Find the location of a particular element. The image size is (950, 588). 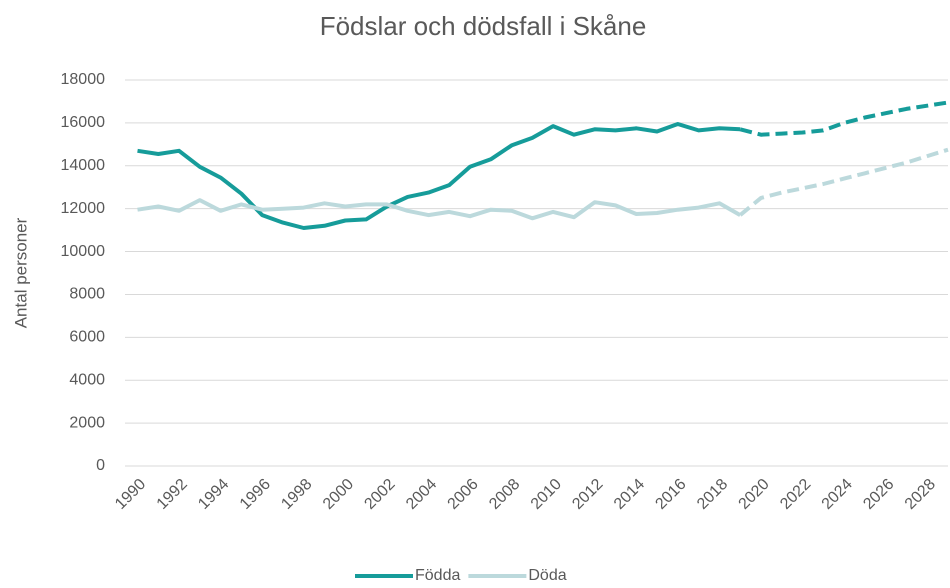

x-tick-label: 2006 is located at coordinates (463, 494).